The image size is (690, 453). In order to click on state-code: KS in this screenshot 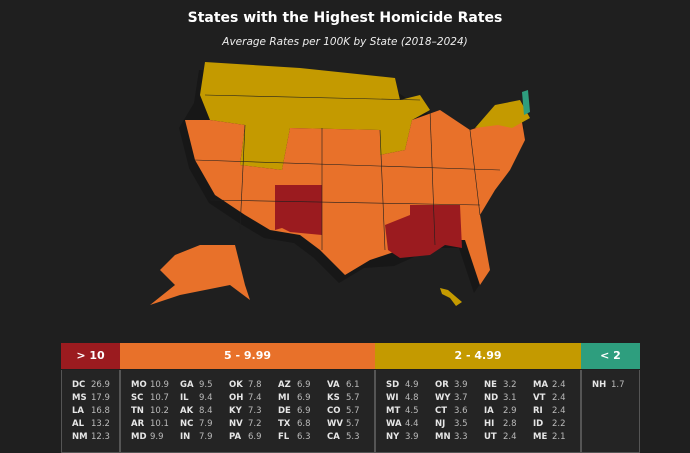, I will do `click(333, 398)`.